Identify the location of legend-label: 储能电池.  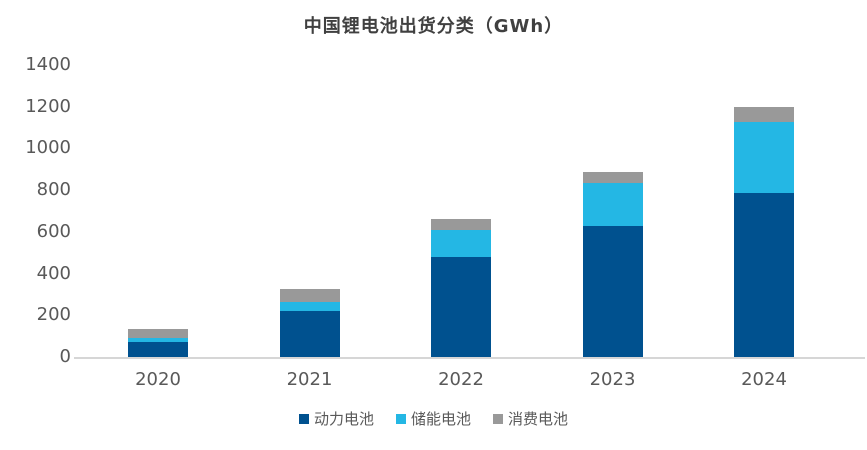
(440, 419).